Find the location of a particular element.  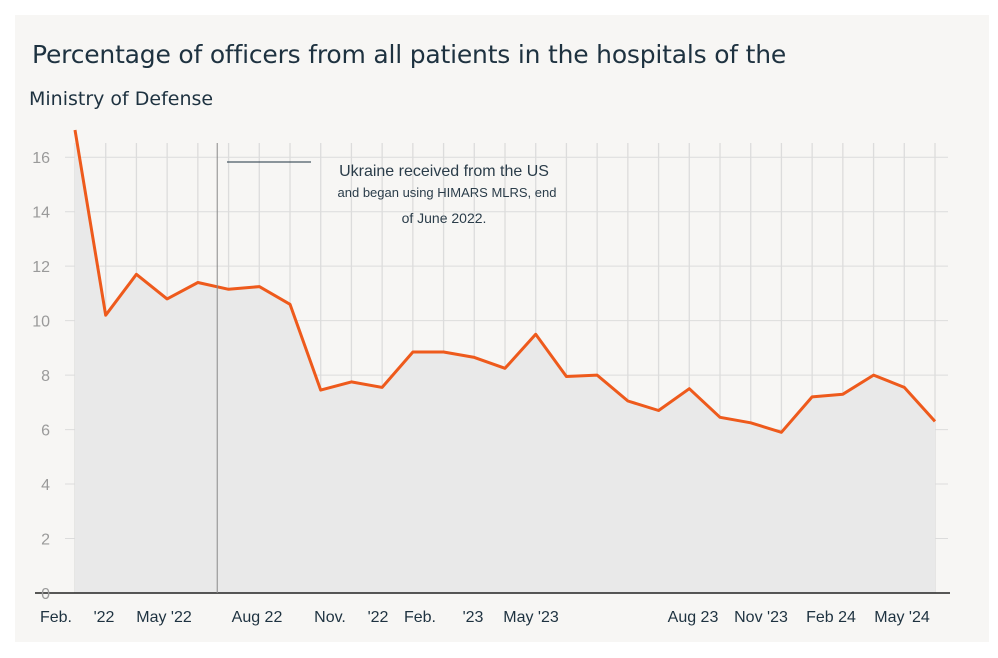

y-tick-label: 16 is located at coordinates (41, 158).